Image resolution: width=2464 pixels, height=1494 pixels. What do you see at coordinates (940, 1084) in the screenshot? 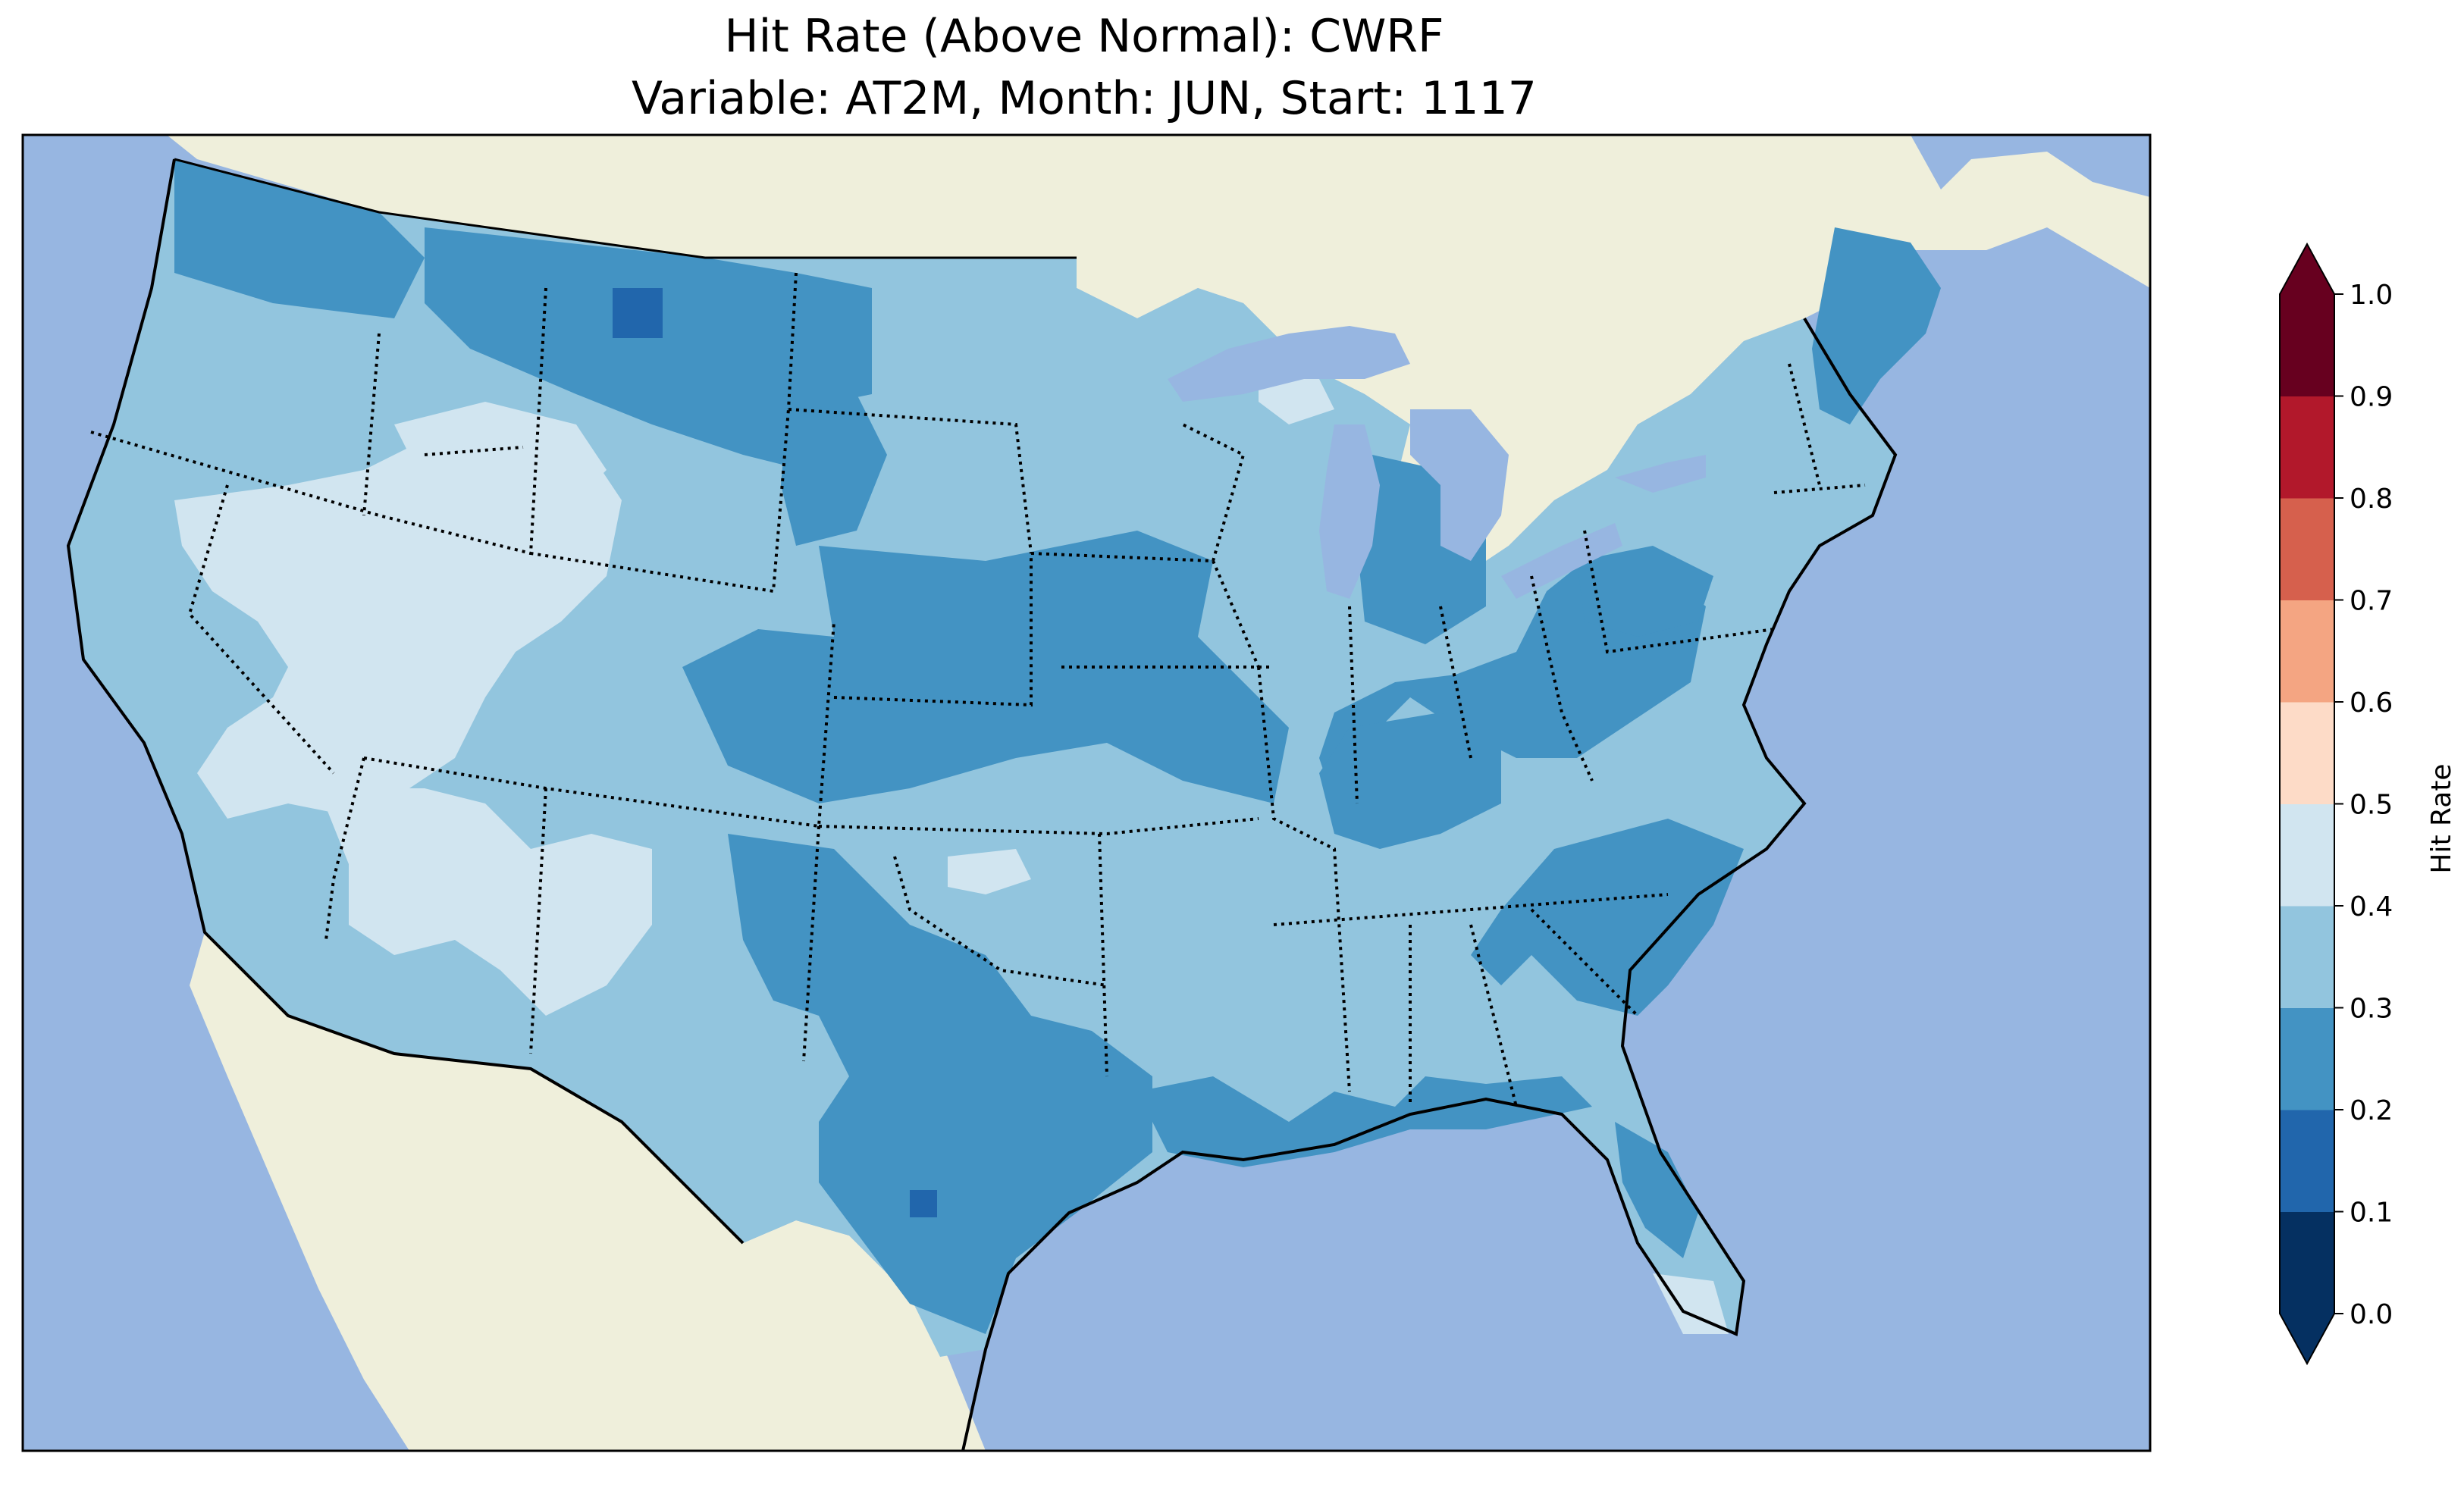
I see `region-texas` at bounding box center [940, 1084].